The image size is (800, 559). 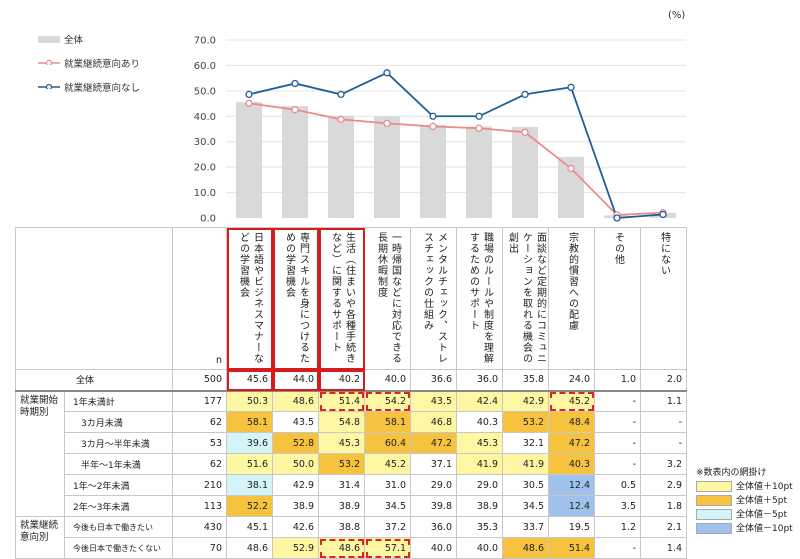 I want to click on note-label: 全体値－10pt, so click(x=764, y=529).